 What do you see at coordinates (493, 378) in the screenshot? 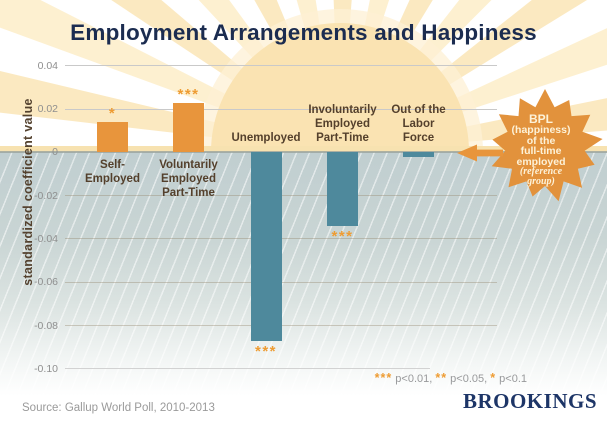
I see `legend-stars: *` at bounding box center [493, 378].